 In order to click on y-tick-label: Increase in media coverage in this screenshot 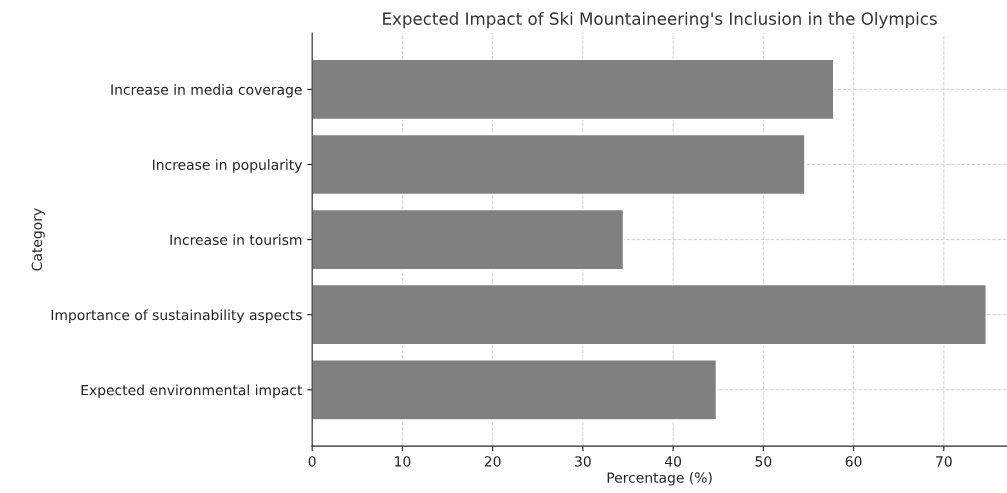, I will do `click(206, 91)`.